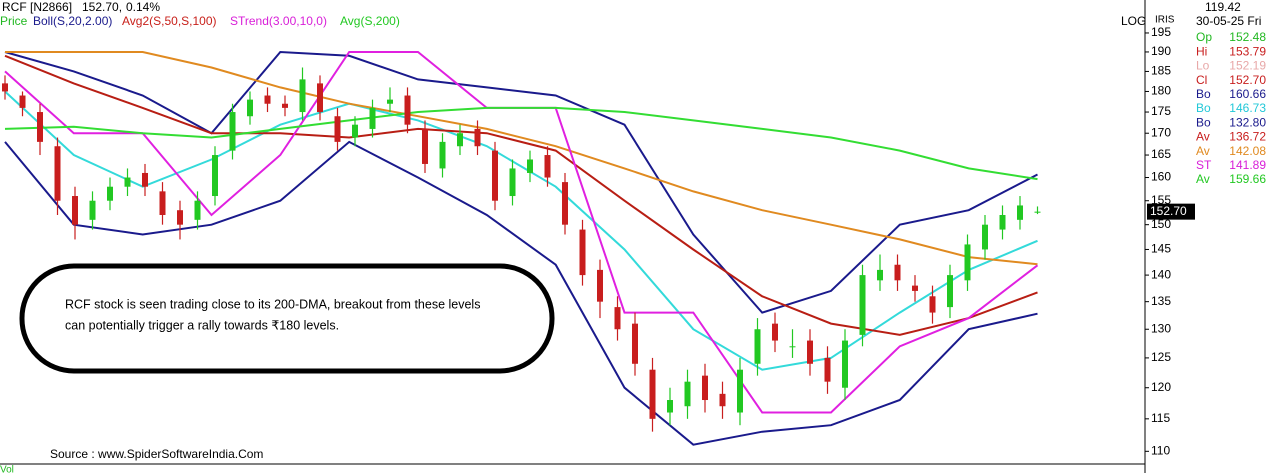  Describe the element at coordinates (143, 7) in the screenshot. I see `change: 0.14%` at that location.